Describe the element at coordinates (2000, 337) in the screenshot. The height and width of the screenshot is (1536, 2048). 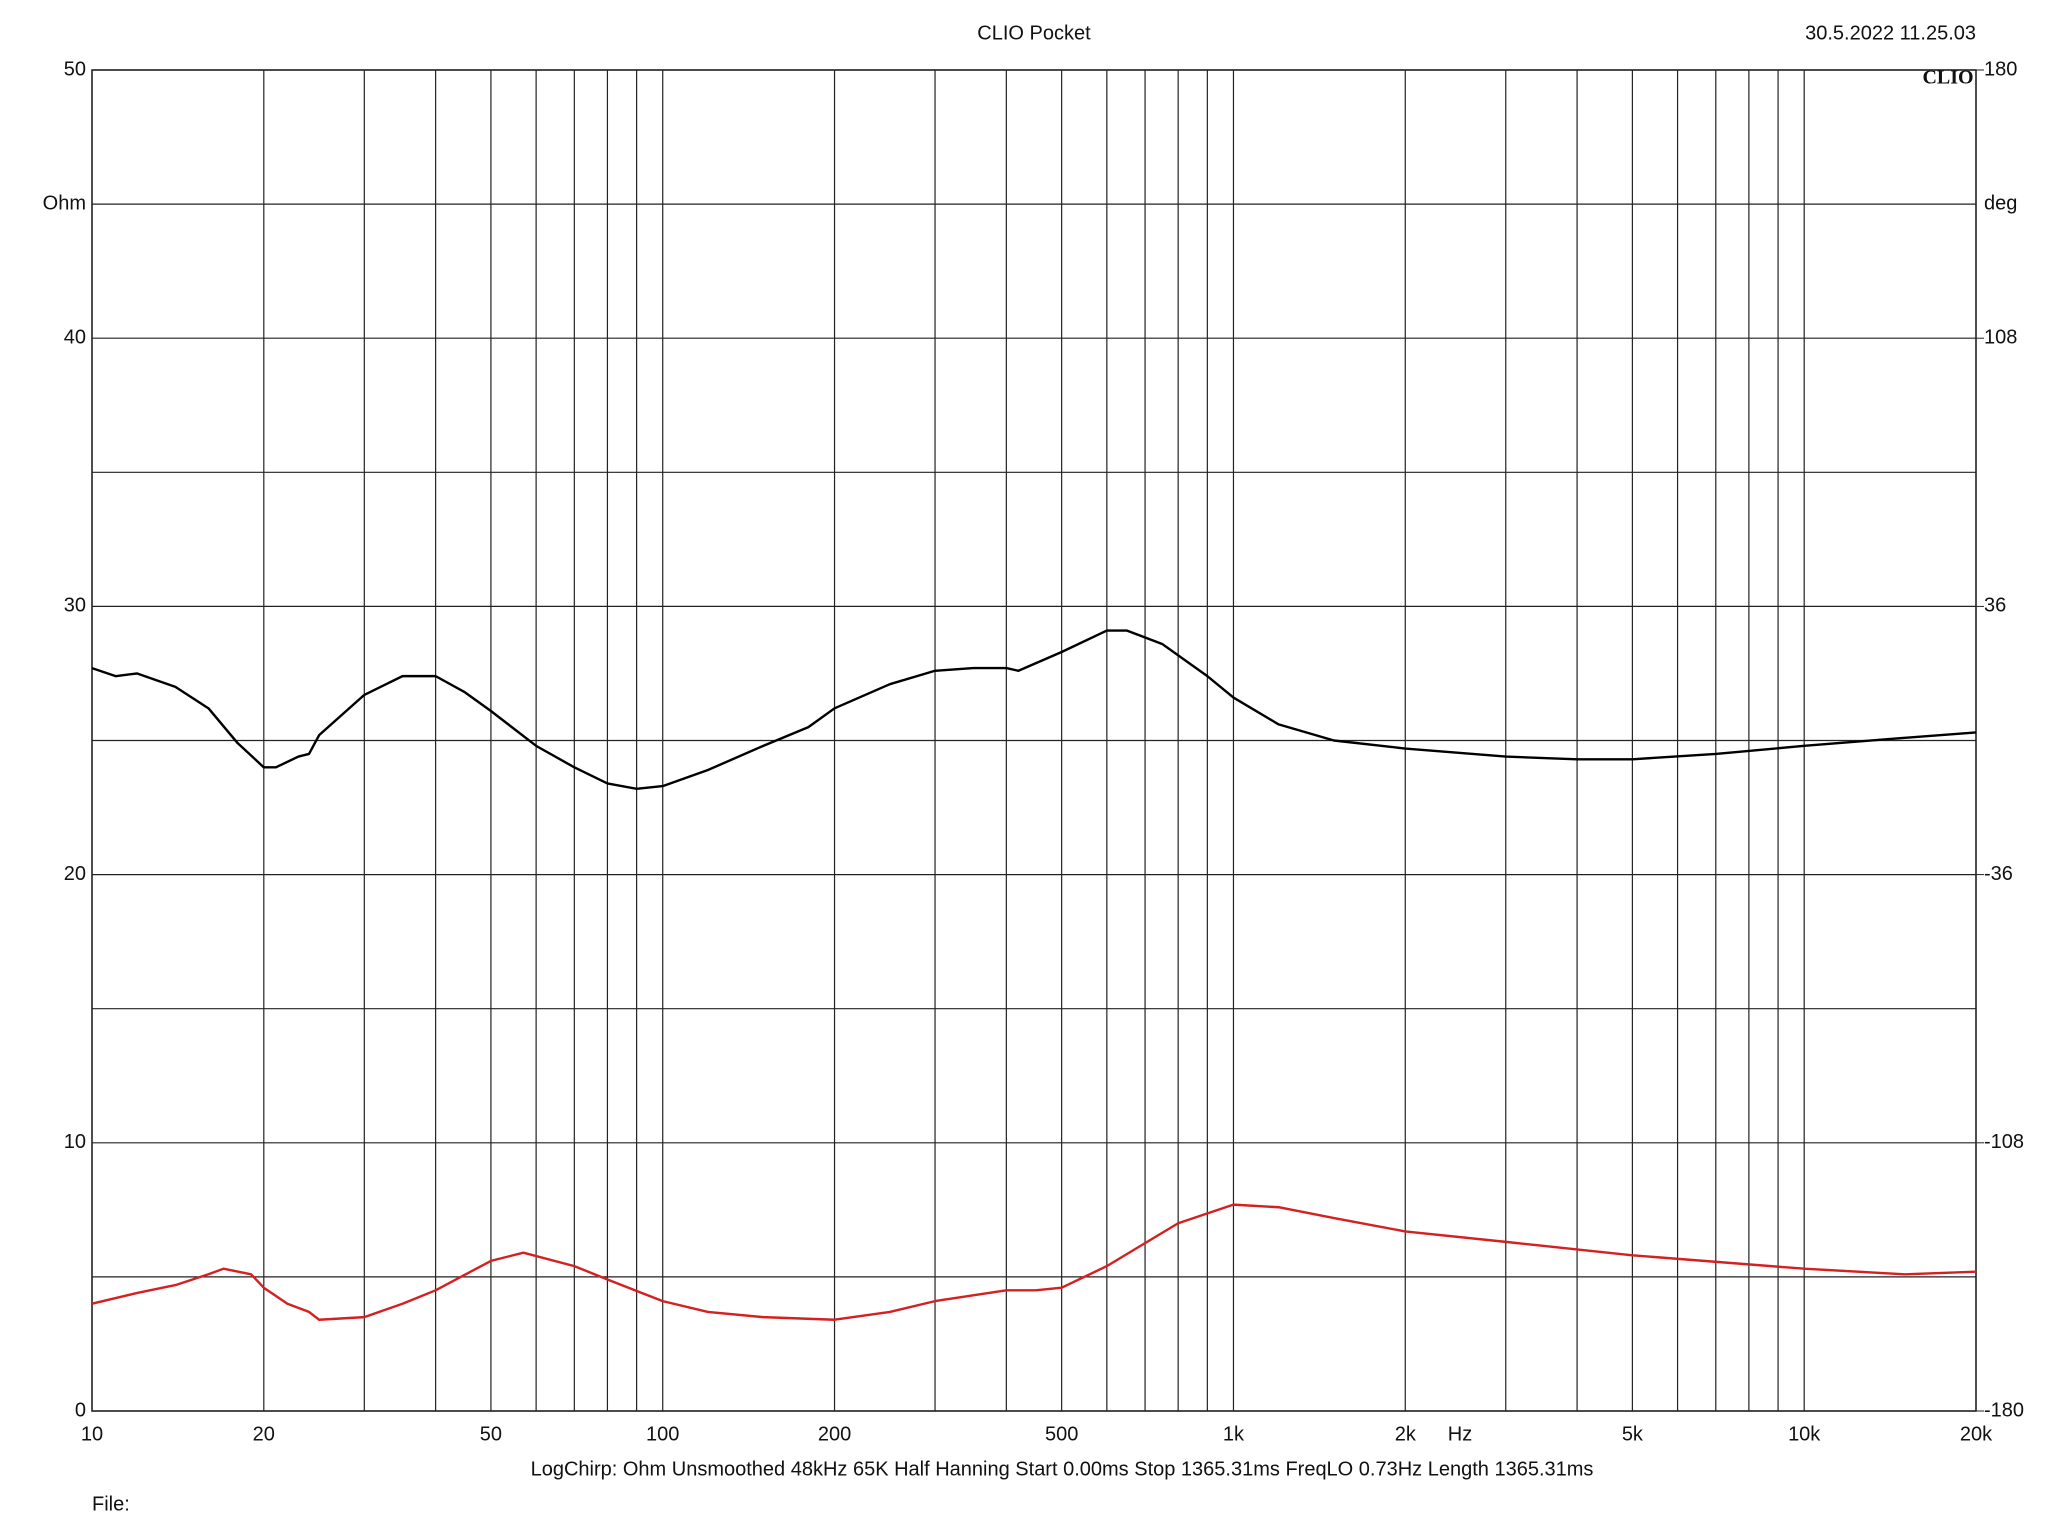
I see `y2-tick-label: 108` at that location.